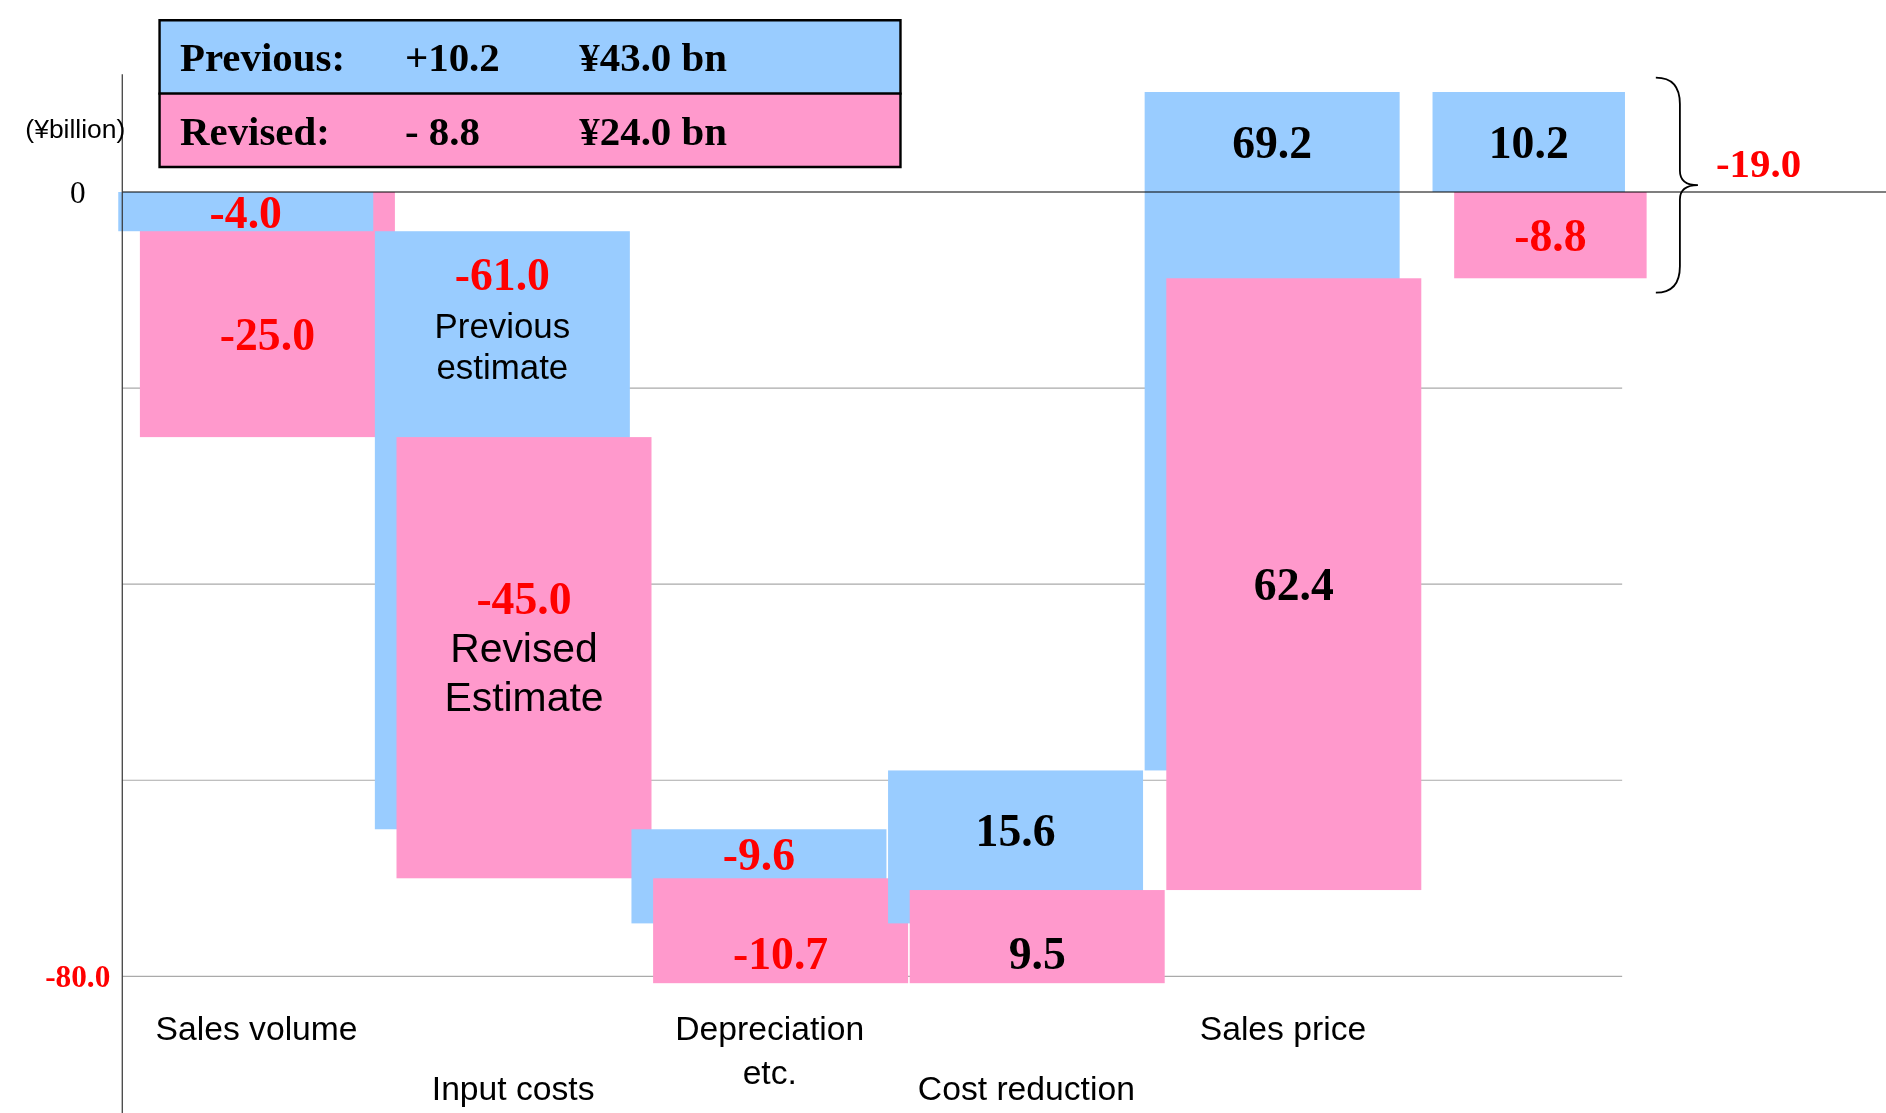 Image resolution: width=1886 pixels, height=1113 pixels. What do you see at coordinates (267, 335) in the screenshot?
I see `data-label: -25.0` at bounding box center [267, 335].